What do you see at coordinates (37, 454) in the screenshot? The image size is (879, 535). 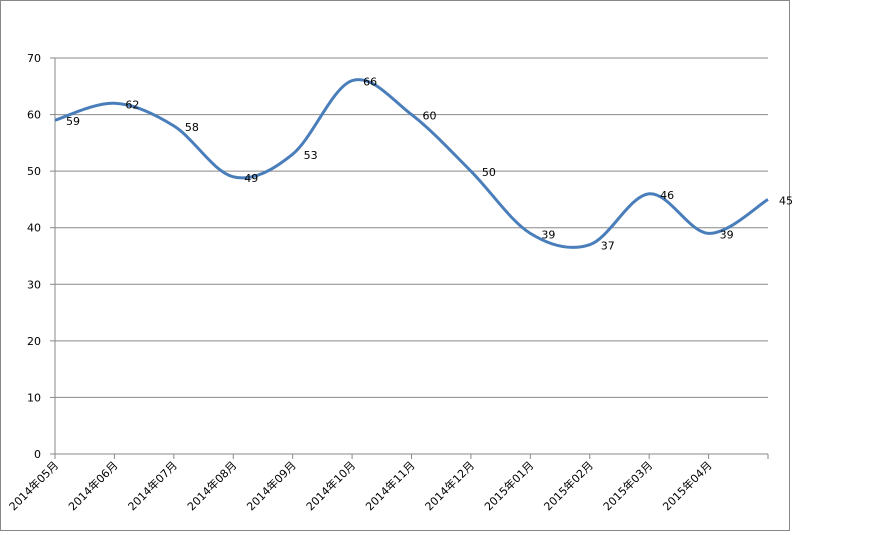 I see `y-tick-label: 0` at bounding box center [37, 454].